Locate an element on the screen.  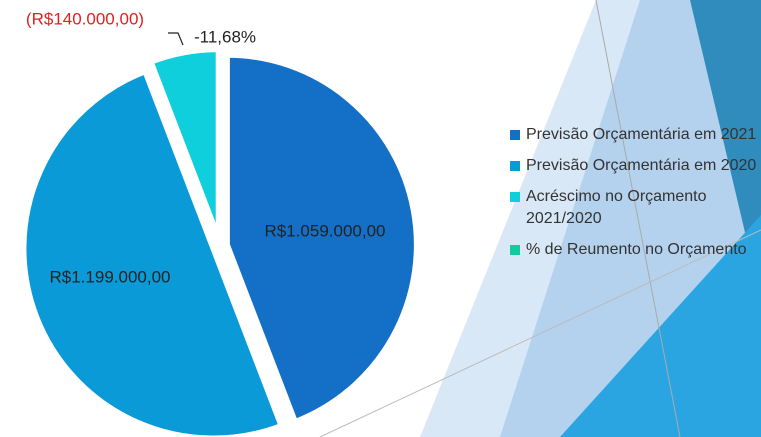
value-label: R$1.059.000,00 is located at coordinates (325, 230).